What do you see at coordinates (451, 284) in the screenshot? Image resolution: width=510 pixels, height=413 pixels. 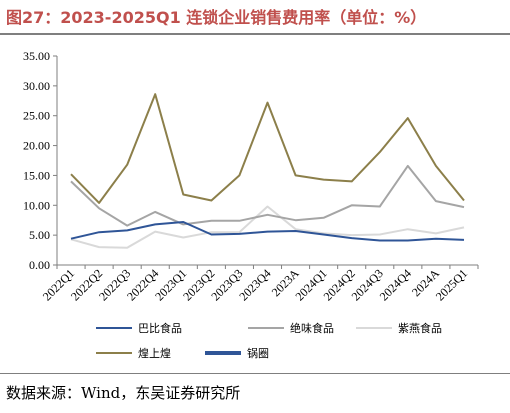 I see `x-tick-label: 2025Q1` at bounding box center [451, 284].